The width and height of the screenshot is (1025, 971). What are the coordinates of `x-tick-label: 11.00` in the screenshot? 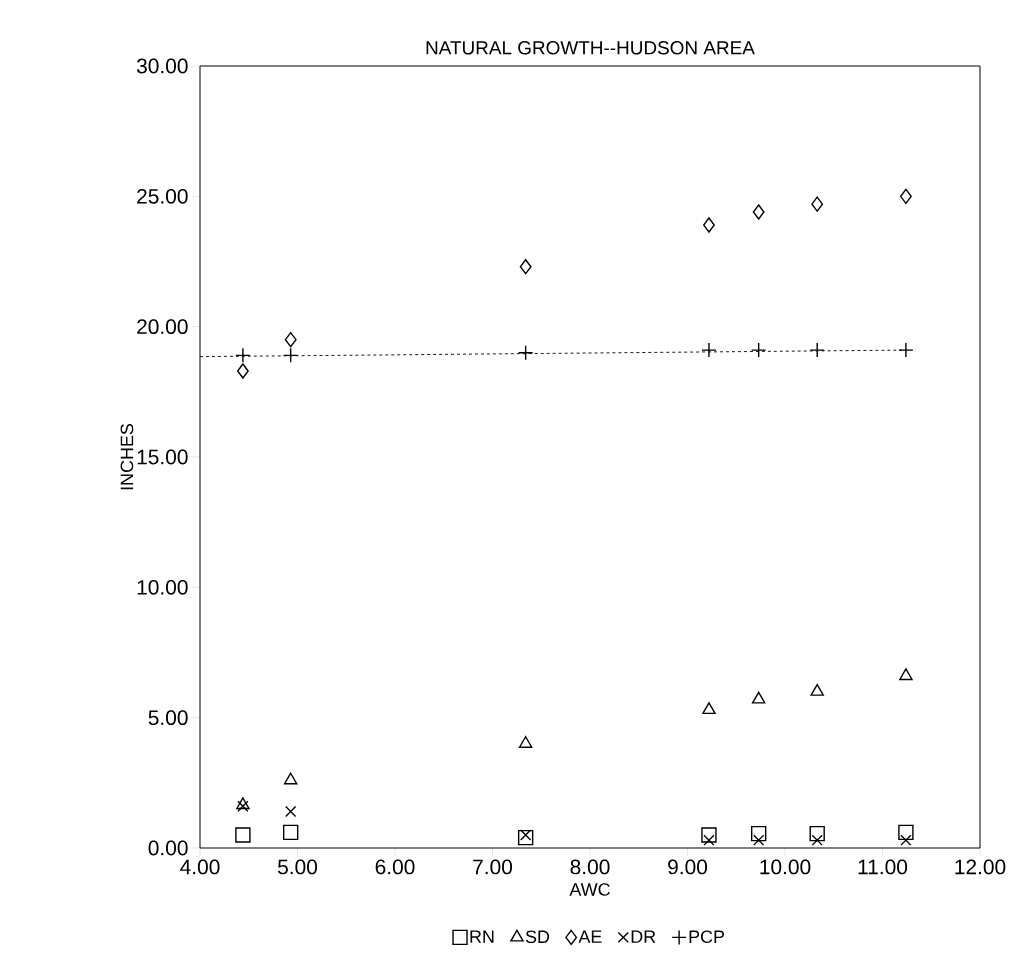 It's located at (883, 867).